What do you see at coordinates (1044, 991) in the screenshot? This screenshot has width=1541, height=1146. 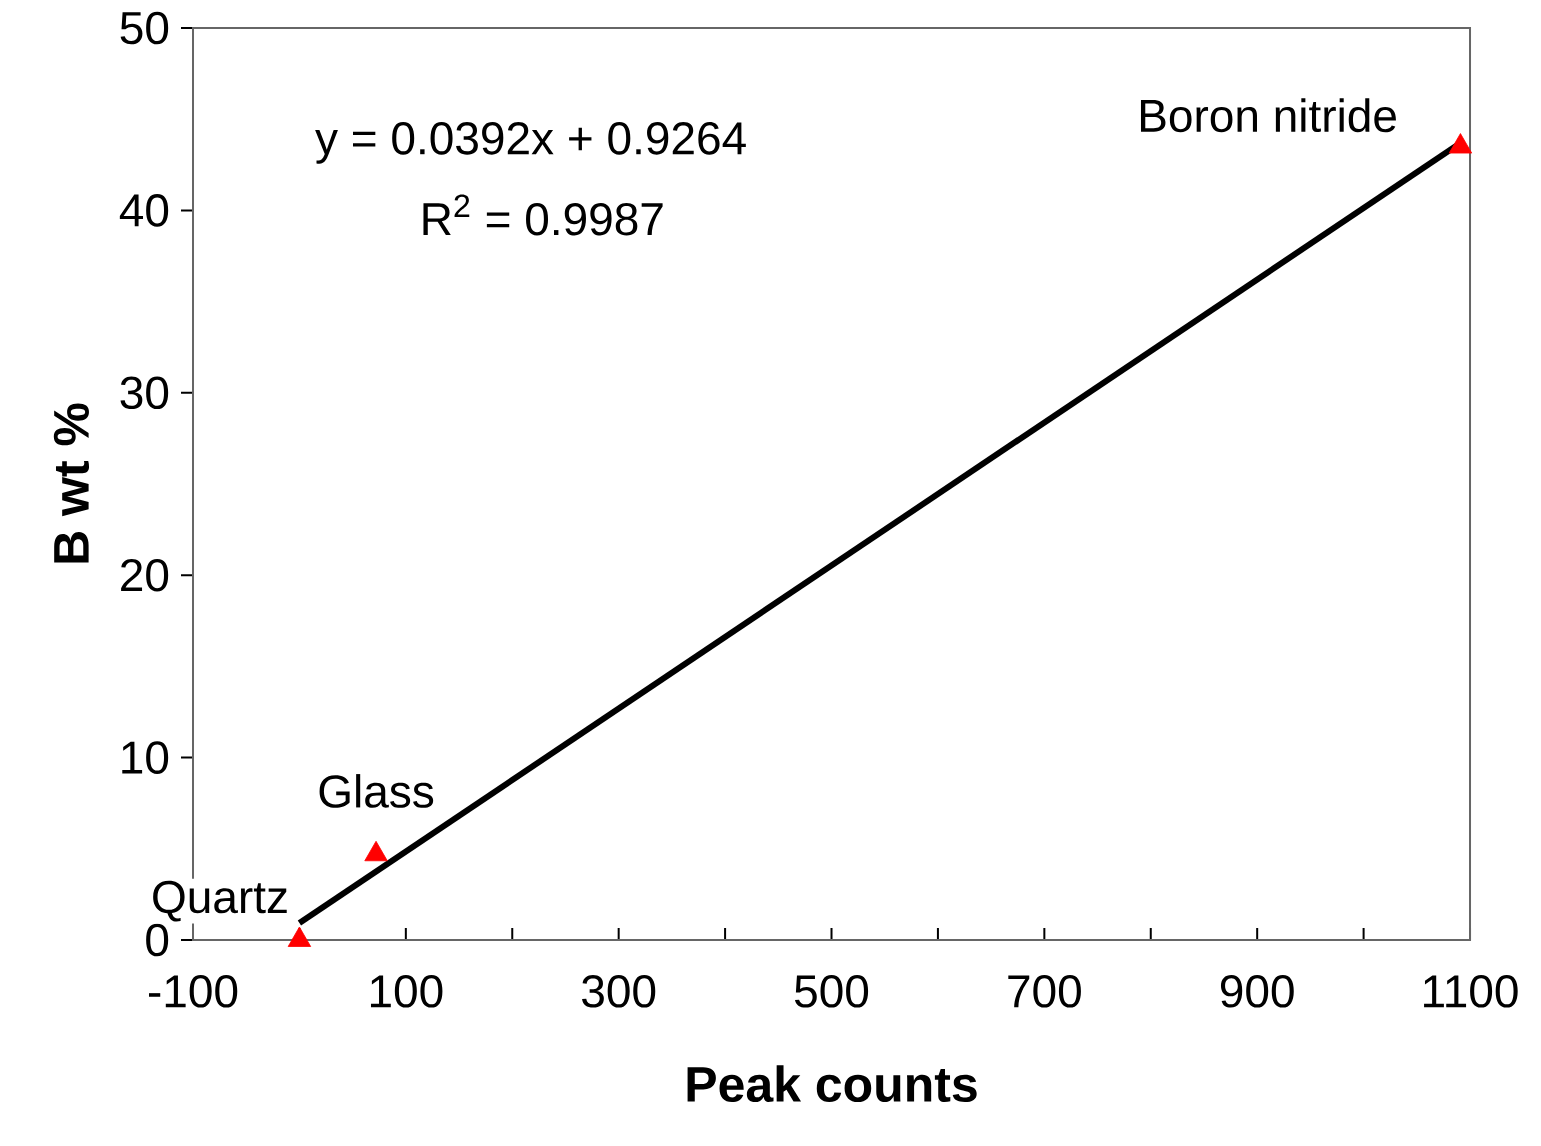 I see `x-tick-label: 700` at bounding box center [1044, 991].